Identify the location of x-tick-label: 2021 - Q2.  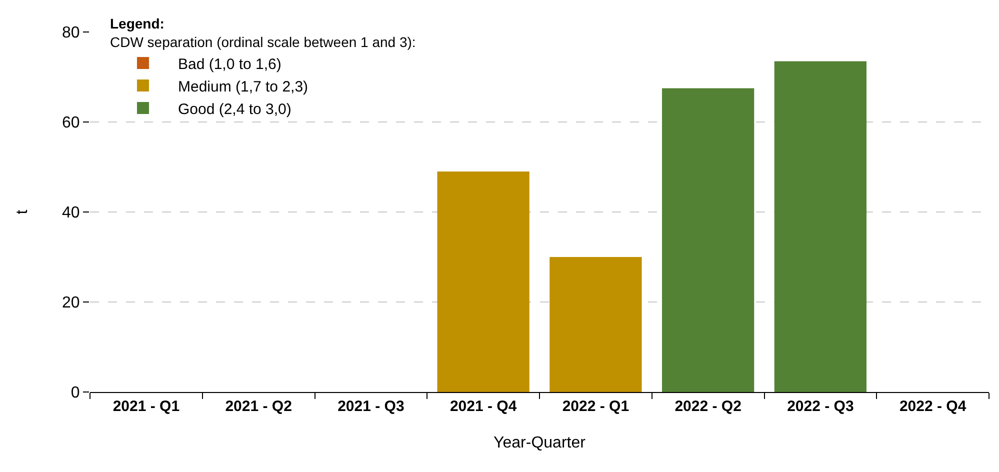
(258, 406).